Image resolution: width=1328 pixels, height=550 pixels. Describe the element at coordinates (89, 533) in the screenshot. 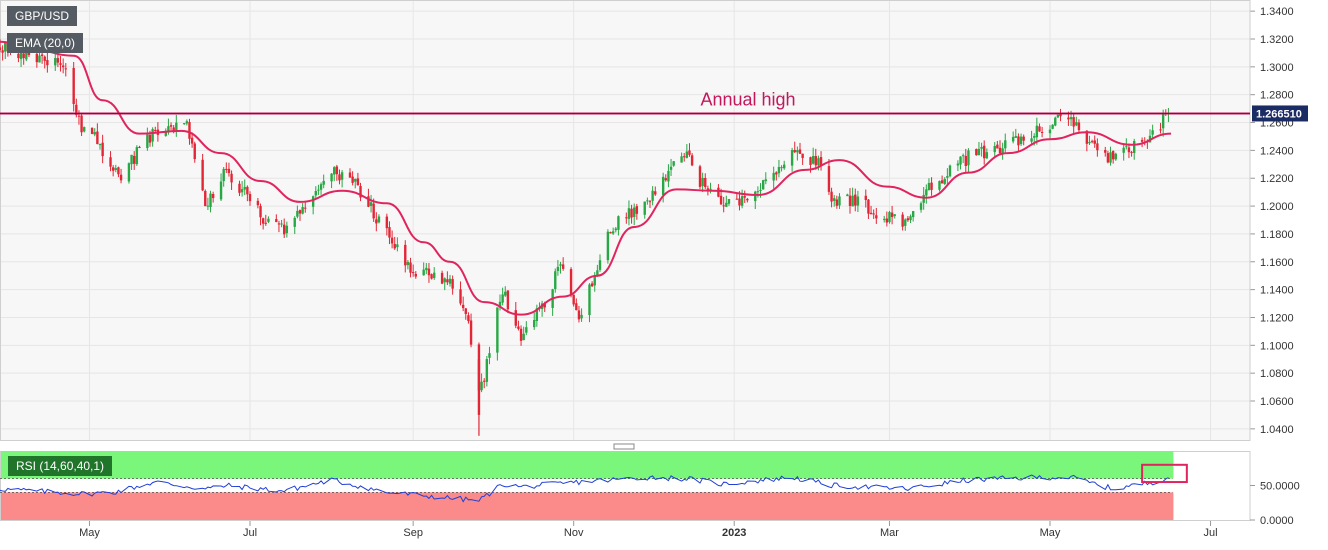

I see `x-tick-label: May` at that location.